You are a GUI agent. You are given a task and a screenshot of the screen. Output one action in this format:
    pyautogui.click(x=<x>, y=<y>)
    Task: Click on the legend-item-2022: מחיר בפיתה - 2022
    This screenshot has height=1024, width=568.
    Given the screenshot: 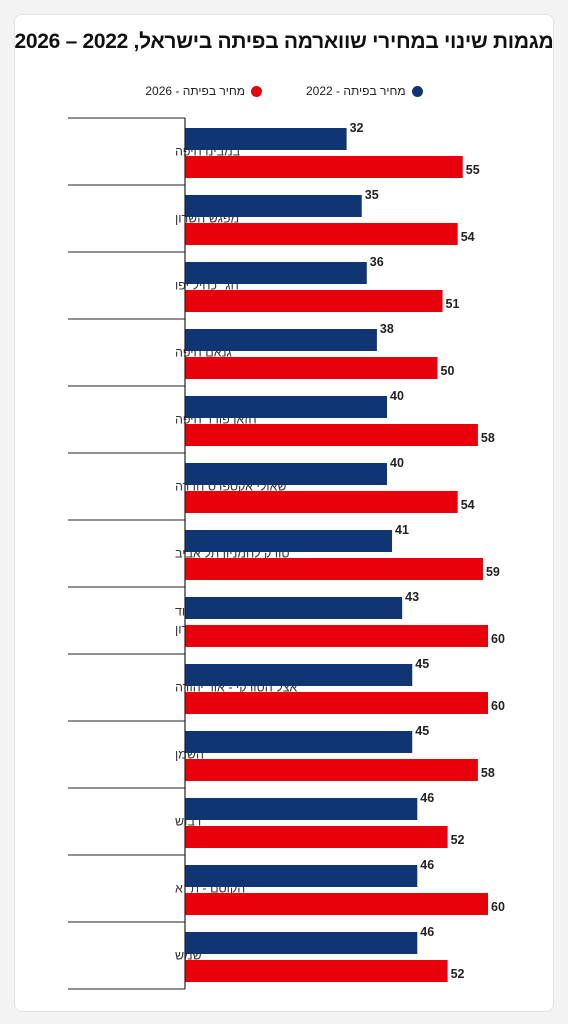 What is the action you would take?
    pyautogui.click(x=364, y=91)
    